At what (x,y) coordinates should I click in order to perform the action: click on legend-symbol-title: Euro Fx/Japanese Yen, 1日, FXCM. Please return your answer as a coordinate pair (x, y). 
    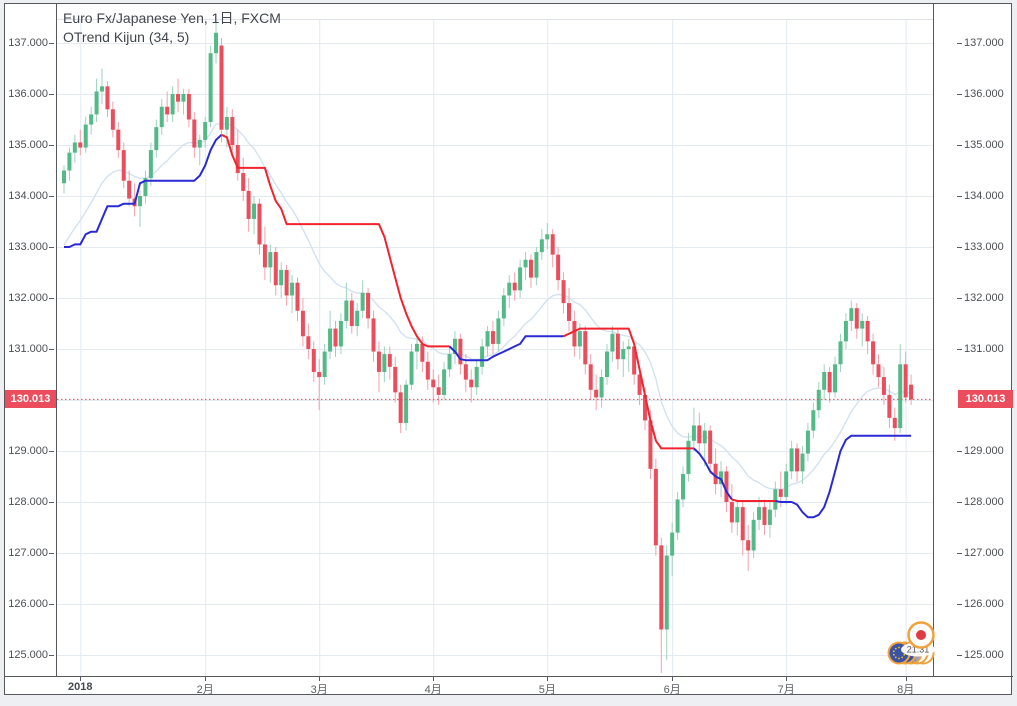
    Looking at the image, I should click on (172, 18).